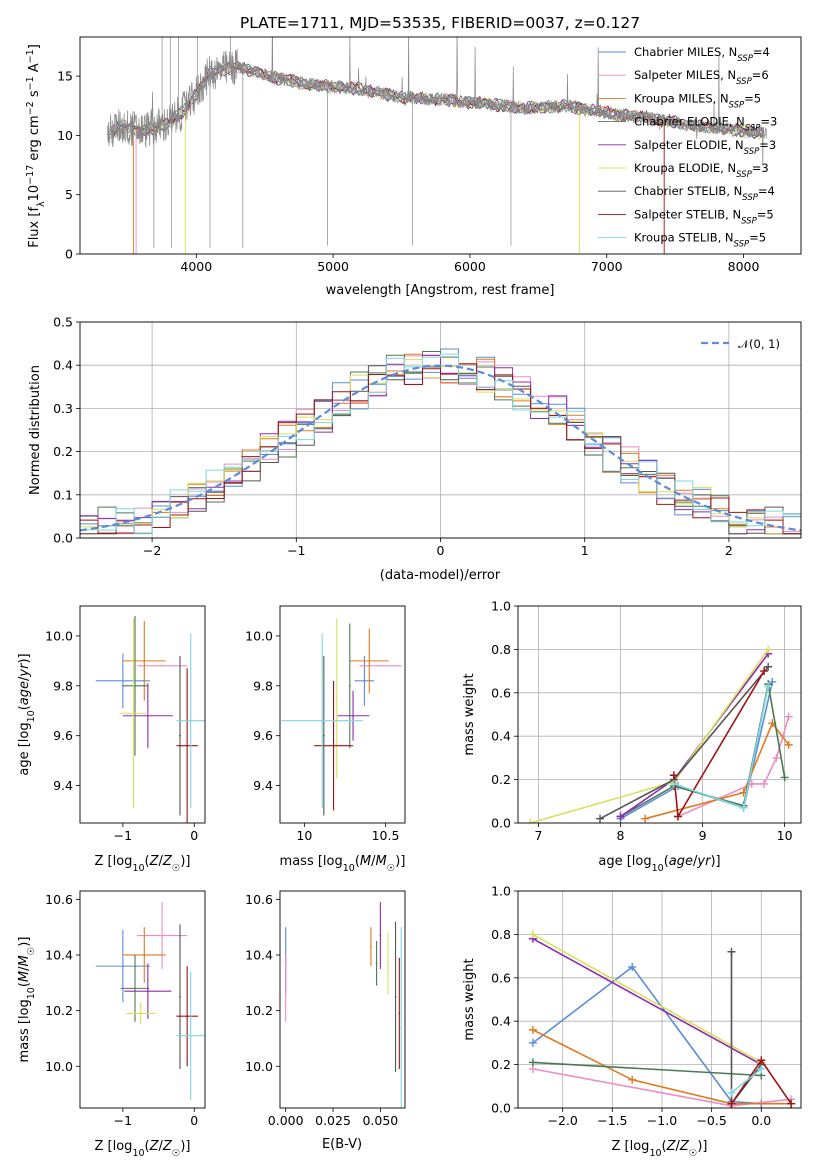  What do you see at coordinates (311, 861) in the screenshot?
I see `x-axis-label-part: mass [log` at bounding box center [311, 861].